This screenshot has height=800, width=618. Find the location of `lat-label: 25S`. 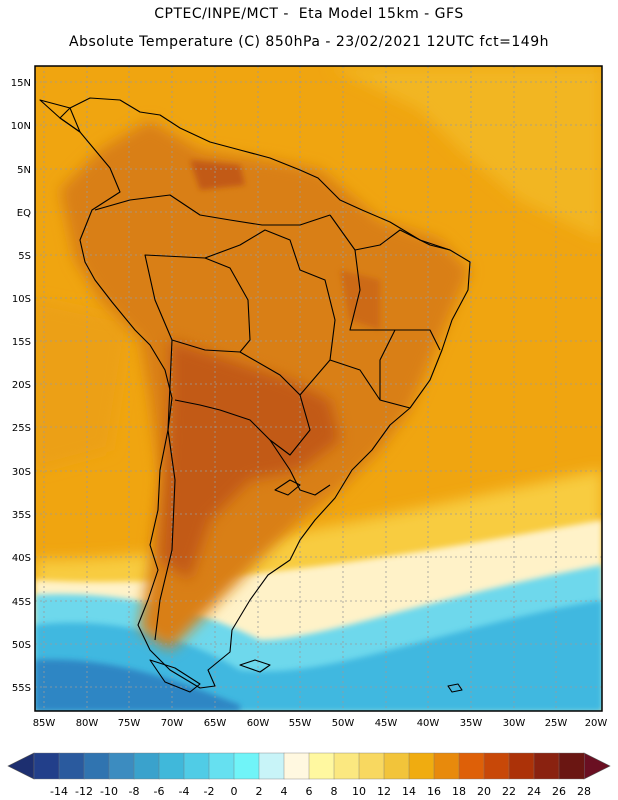

lat-label: 25S is located at coordinates (21, 428).